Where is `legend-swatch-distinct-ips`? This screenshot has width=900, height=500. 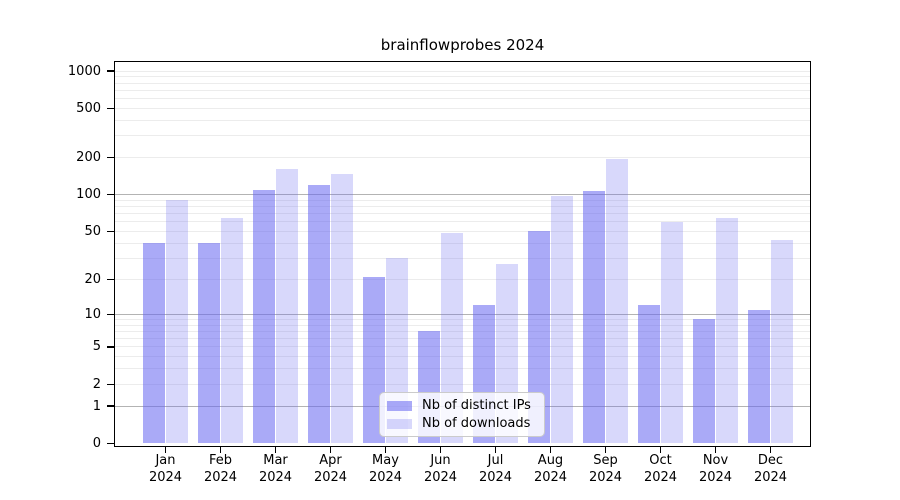
legend-swatch-distinct-ips is located at coordinates (399, 405).